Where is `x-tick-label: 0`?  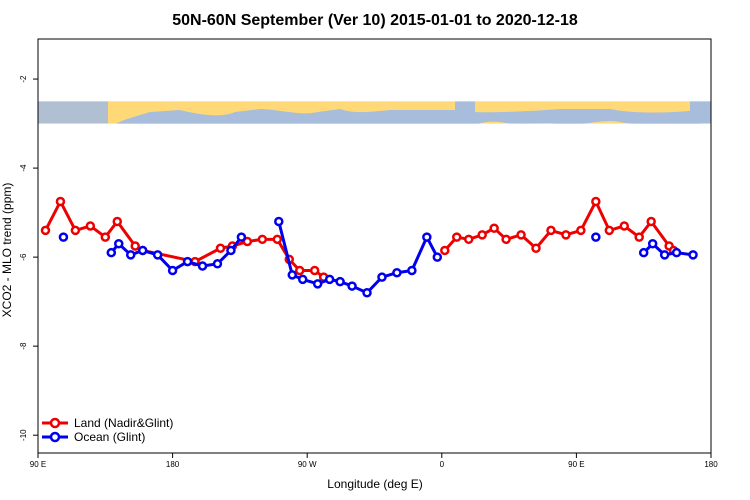
x-tick-label: 0 is located at coordinates (442, 464).